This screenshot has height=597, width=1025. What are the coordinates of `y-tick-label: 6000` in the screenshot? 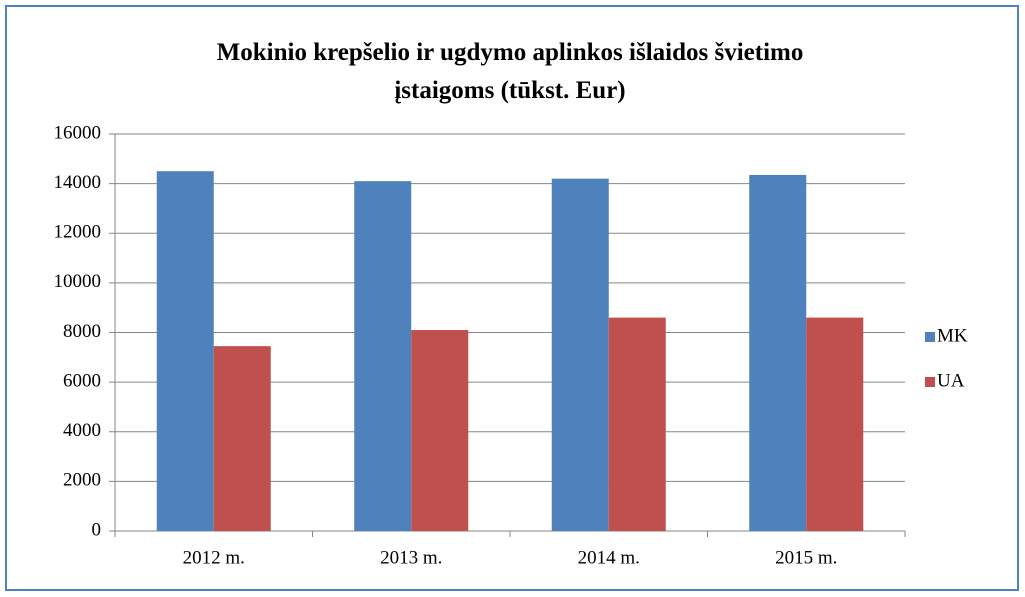 It's located at (82, 380).